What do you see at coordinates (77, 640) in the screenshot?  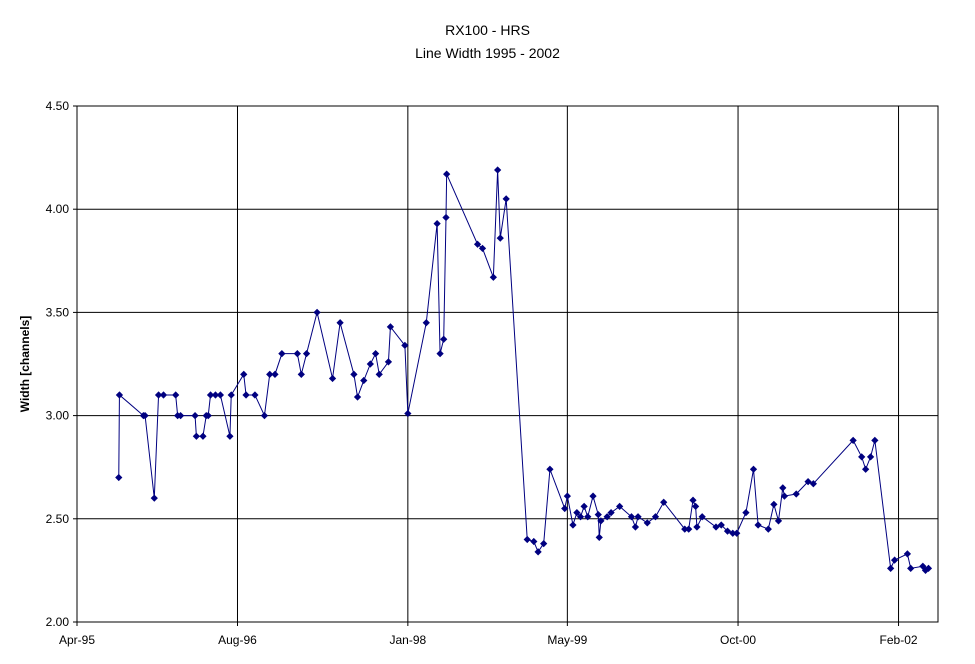 I see `x-tick-label: Apr-95` at bounding box center [77, 640].